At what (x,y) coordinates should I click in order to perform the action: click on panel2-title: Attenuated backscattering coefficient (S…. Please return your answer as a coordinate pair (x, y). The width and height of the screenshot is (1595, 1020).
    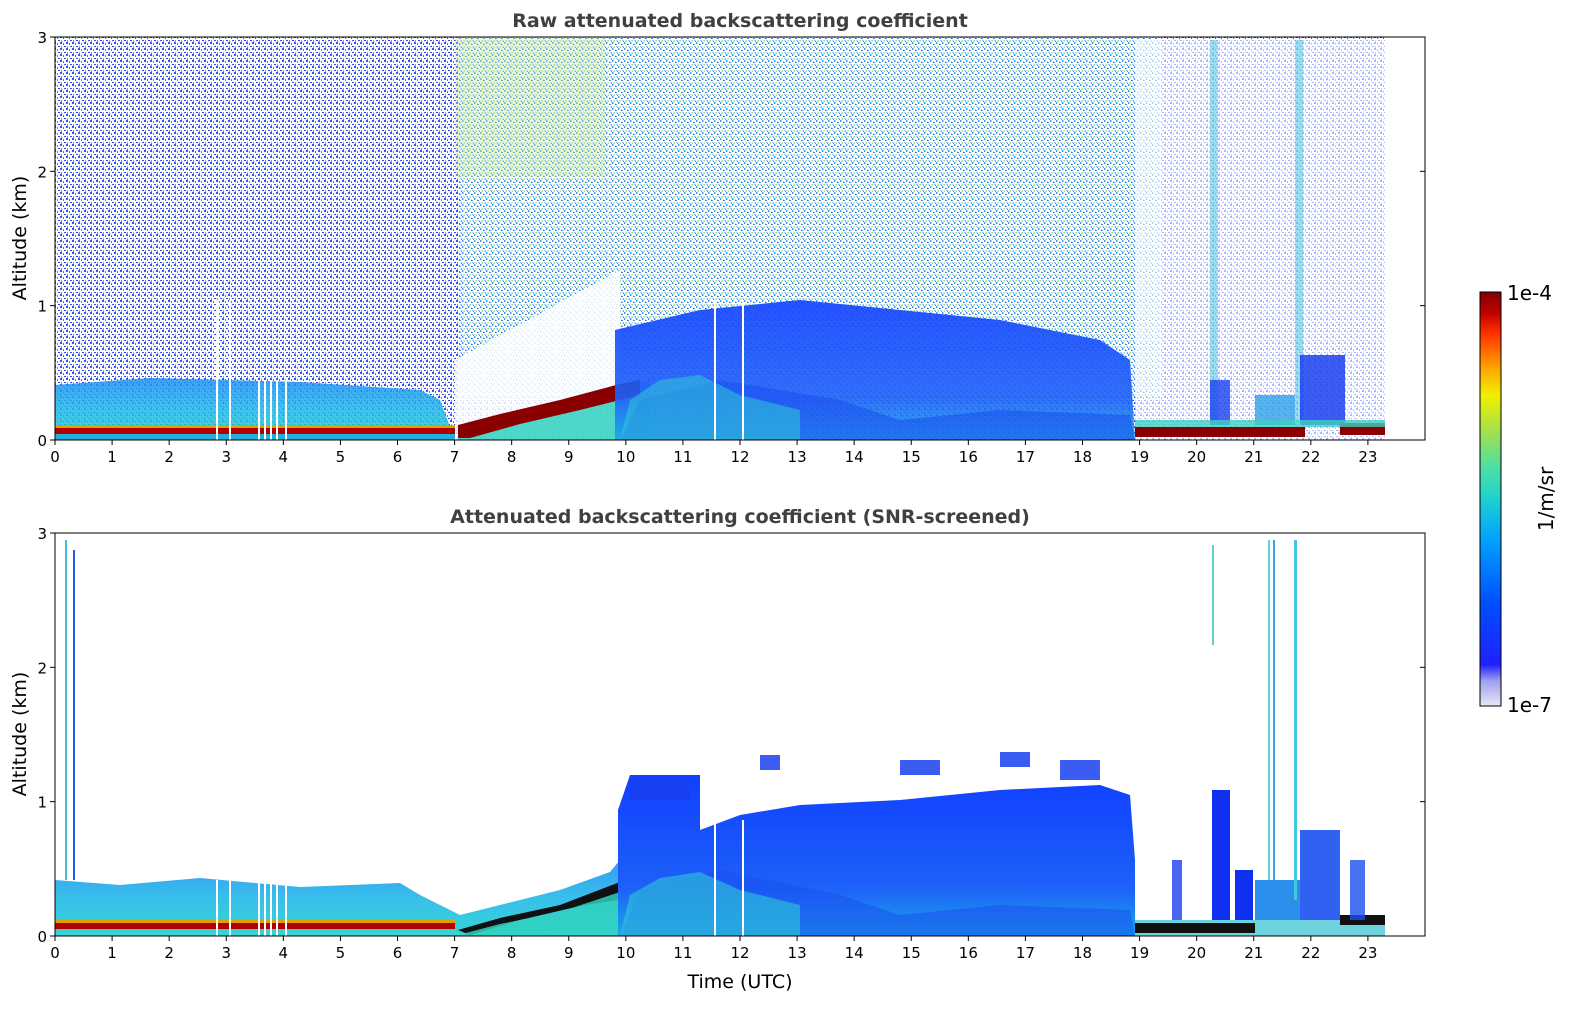
    Looking at the image, I should click on (740, 517).